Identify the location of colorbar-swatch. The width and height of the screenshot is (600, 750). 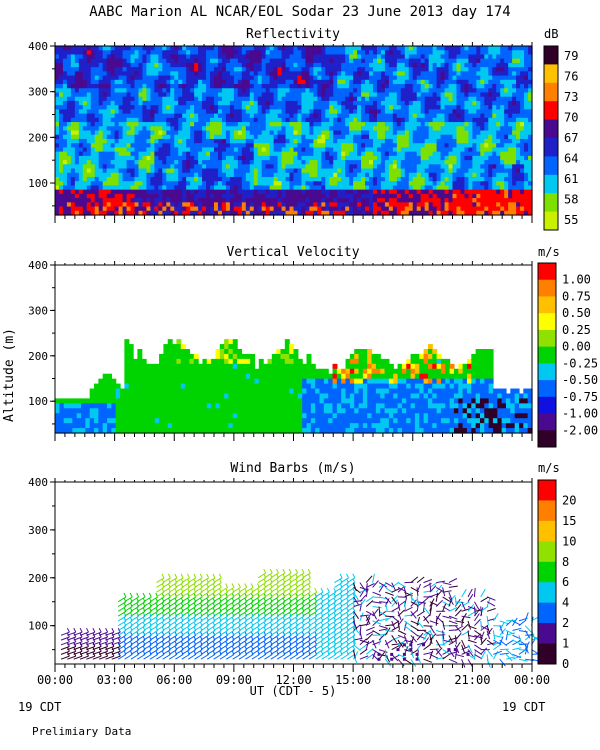
(551, 221).